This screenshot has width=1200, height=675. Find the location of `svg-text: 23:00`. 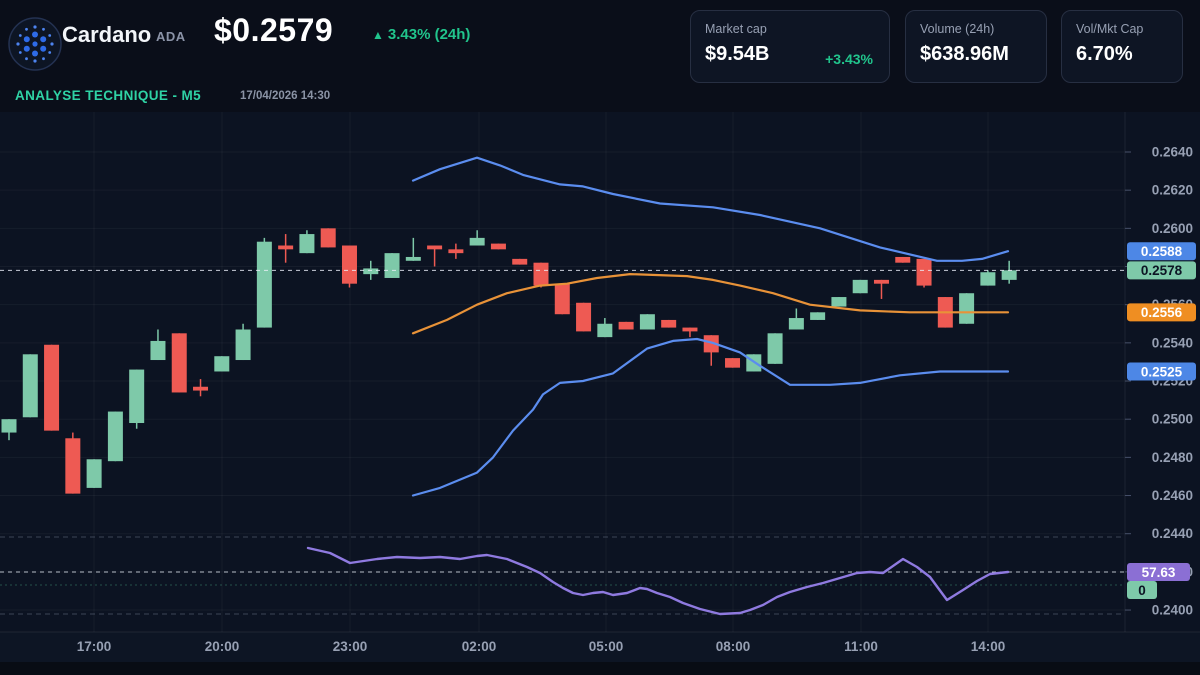

svg-text: 23:00 is located at coordinates (350, 646).